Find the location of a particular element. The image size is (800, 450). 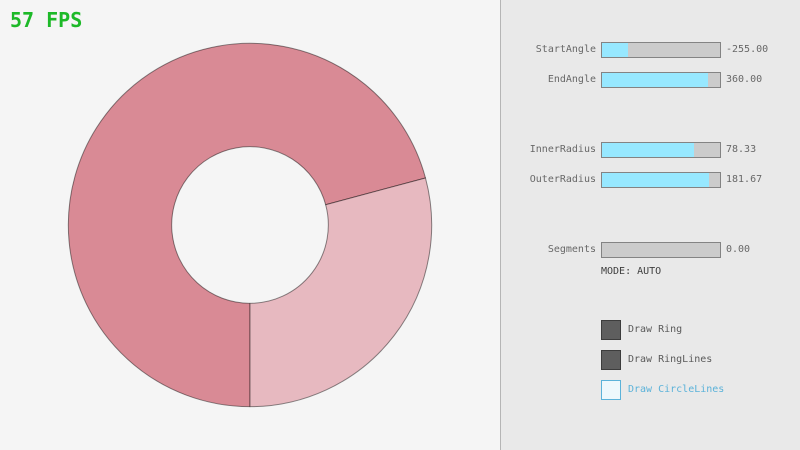

start-angle-slider is located at coordinates (661, 50).